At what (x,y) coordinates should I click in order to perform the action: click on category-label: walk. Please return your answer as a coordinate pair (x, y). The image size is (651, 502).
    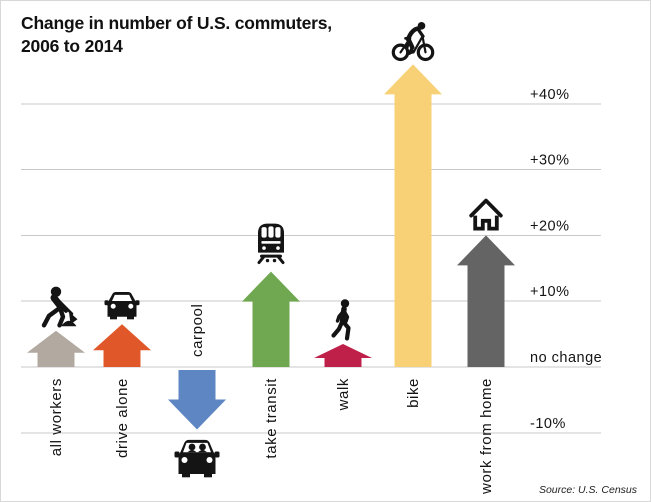
    Looking at the image, I should click on (343, 394).